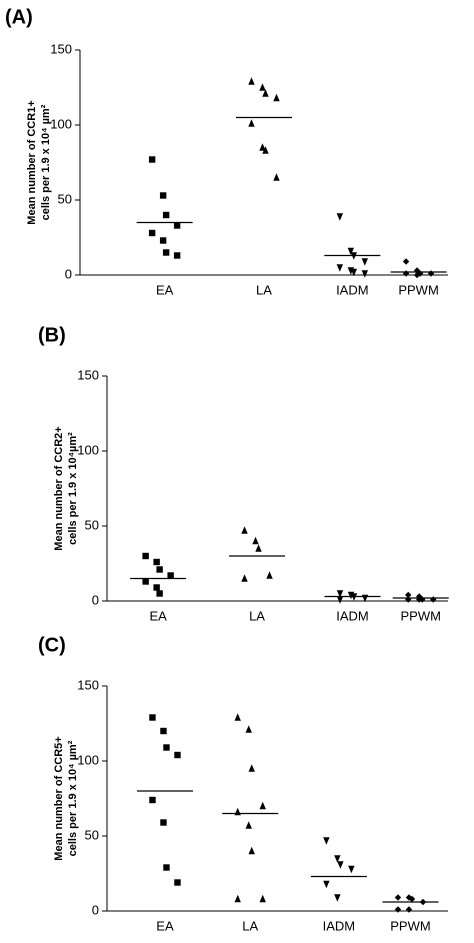 The width and height of the screenshot is (474, 943). Describe the element at coordinates (19, 17) in the screenshot. I see `panel-label: (A)` at that location.